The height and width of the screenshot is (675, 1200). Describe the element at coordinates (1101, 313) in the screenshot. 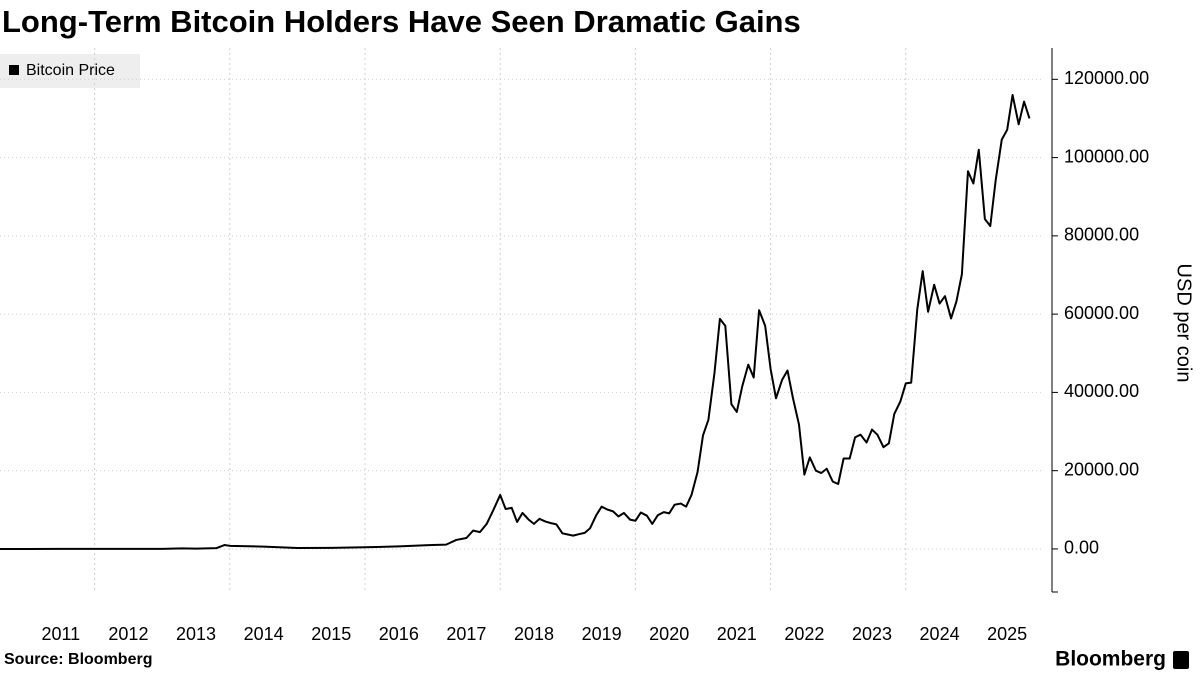

I see `y-tick-label: 60000.00` at that location.